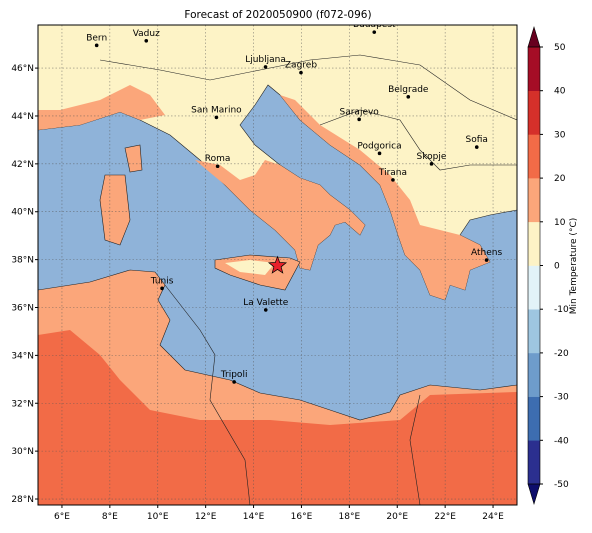 The height and width of the screenshot is (533, 592). Describe the element at coordinates (280, 215) in the screenshot. I see `italy-south` at that location.